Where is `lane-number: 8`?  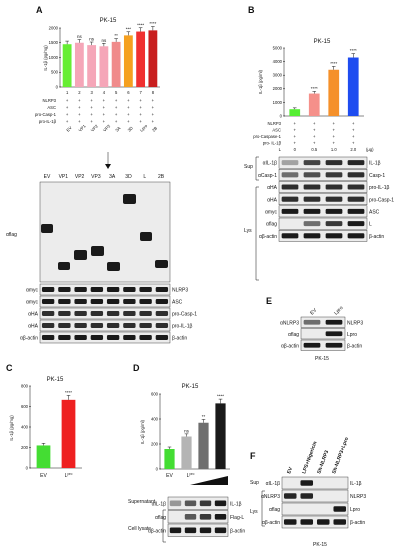 lane-number: 8 is located at coordinates (153, 92).